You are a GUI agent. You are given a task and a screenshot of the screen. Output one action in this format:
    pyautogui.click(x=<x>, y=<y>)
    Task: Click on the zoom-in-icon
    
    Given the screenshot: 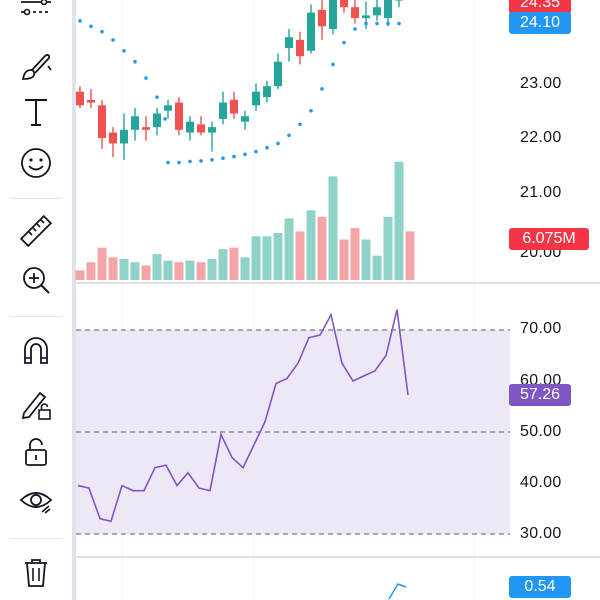 What is the action you would take?
    pyautogui.click(x=36, y=280)
    